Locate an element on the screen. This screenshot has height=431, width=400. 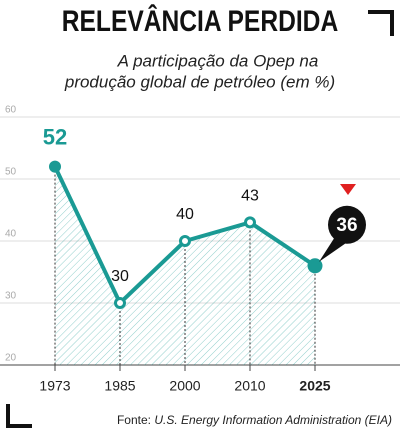
y-tick-label: 30 is located at coordinates (11, 296).